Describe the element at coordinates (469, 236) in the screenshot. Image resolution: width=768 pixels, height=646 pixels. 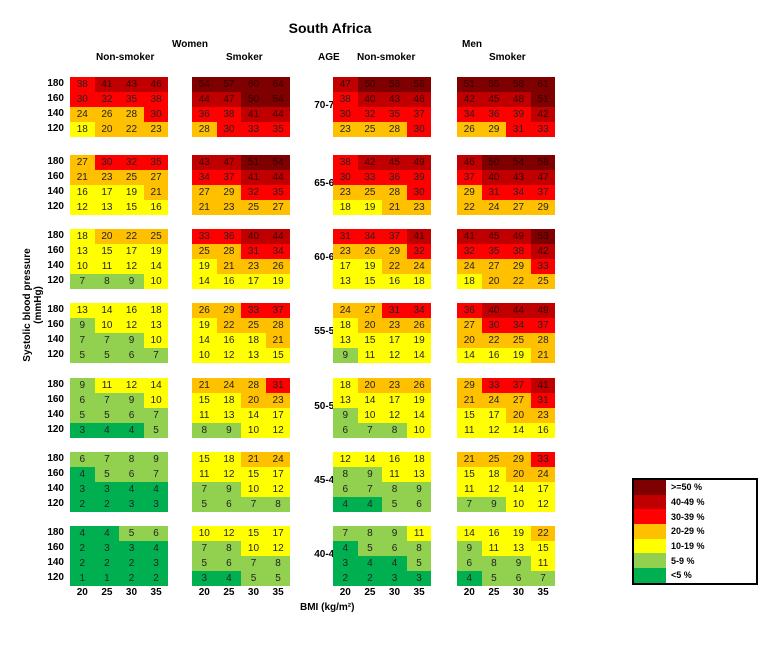
I see `risk-cell: 41` at that location.